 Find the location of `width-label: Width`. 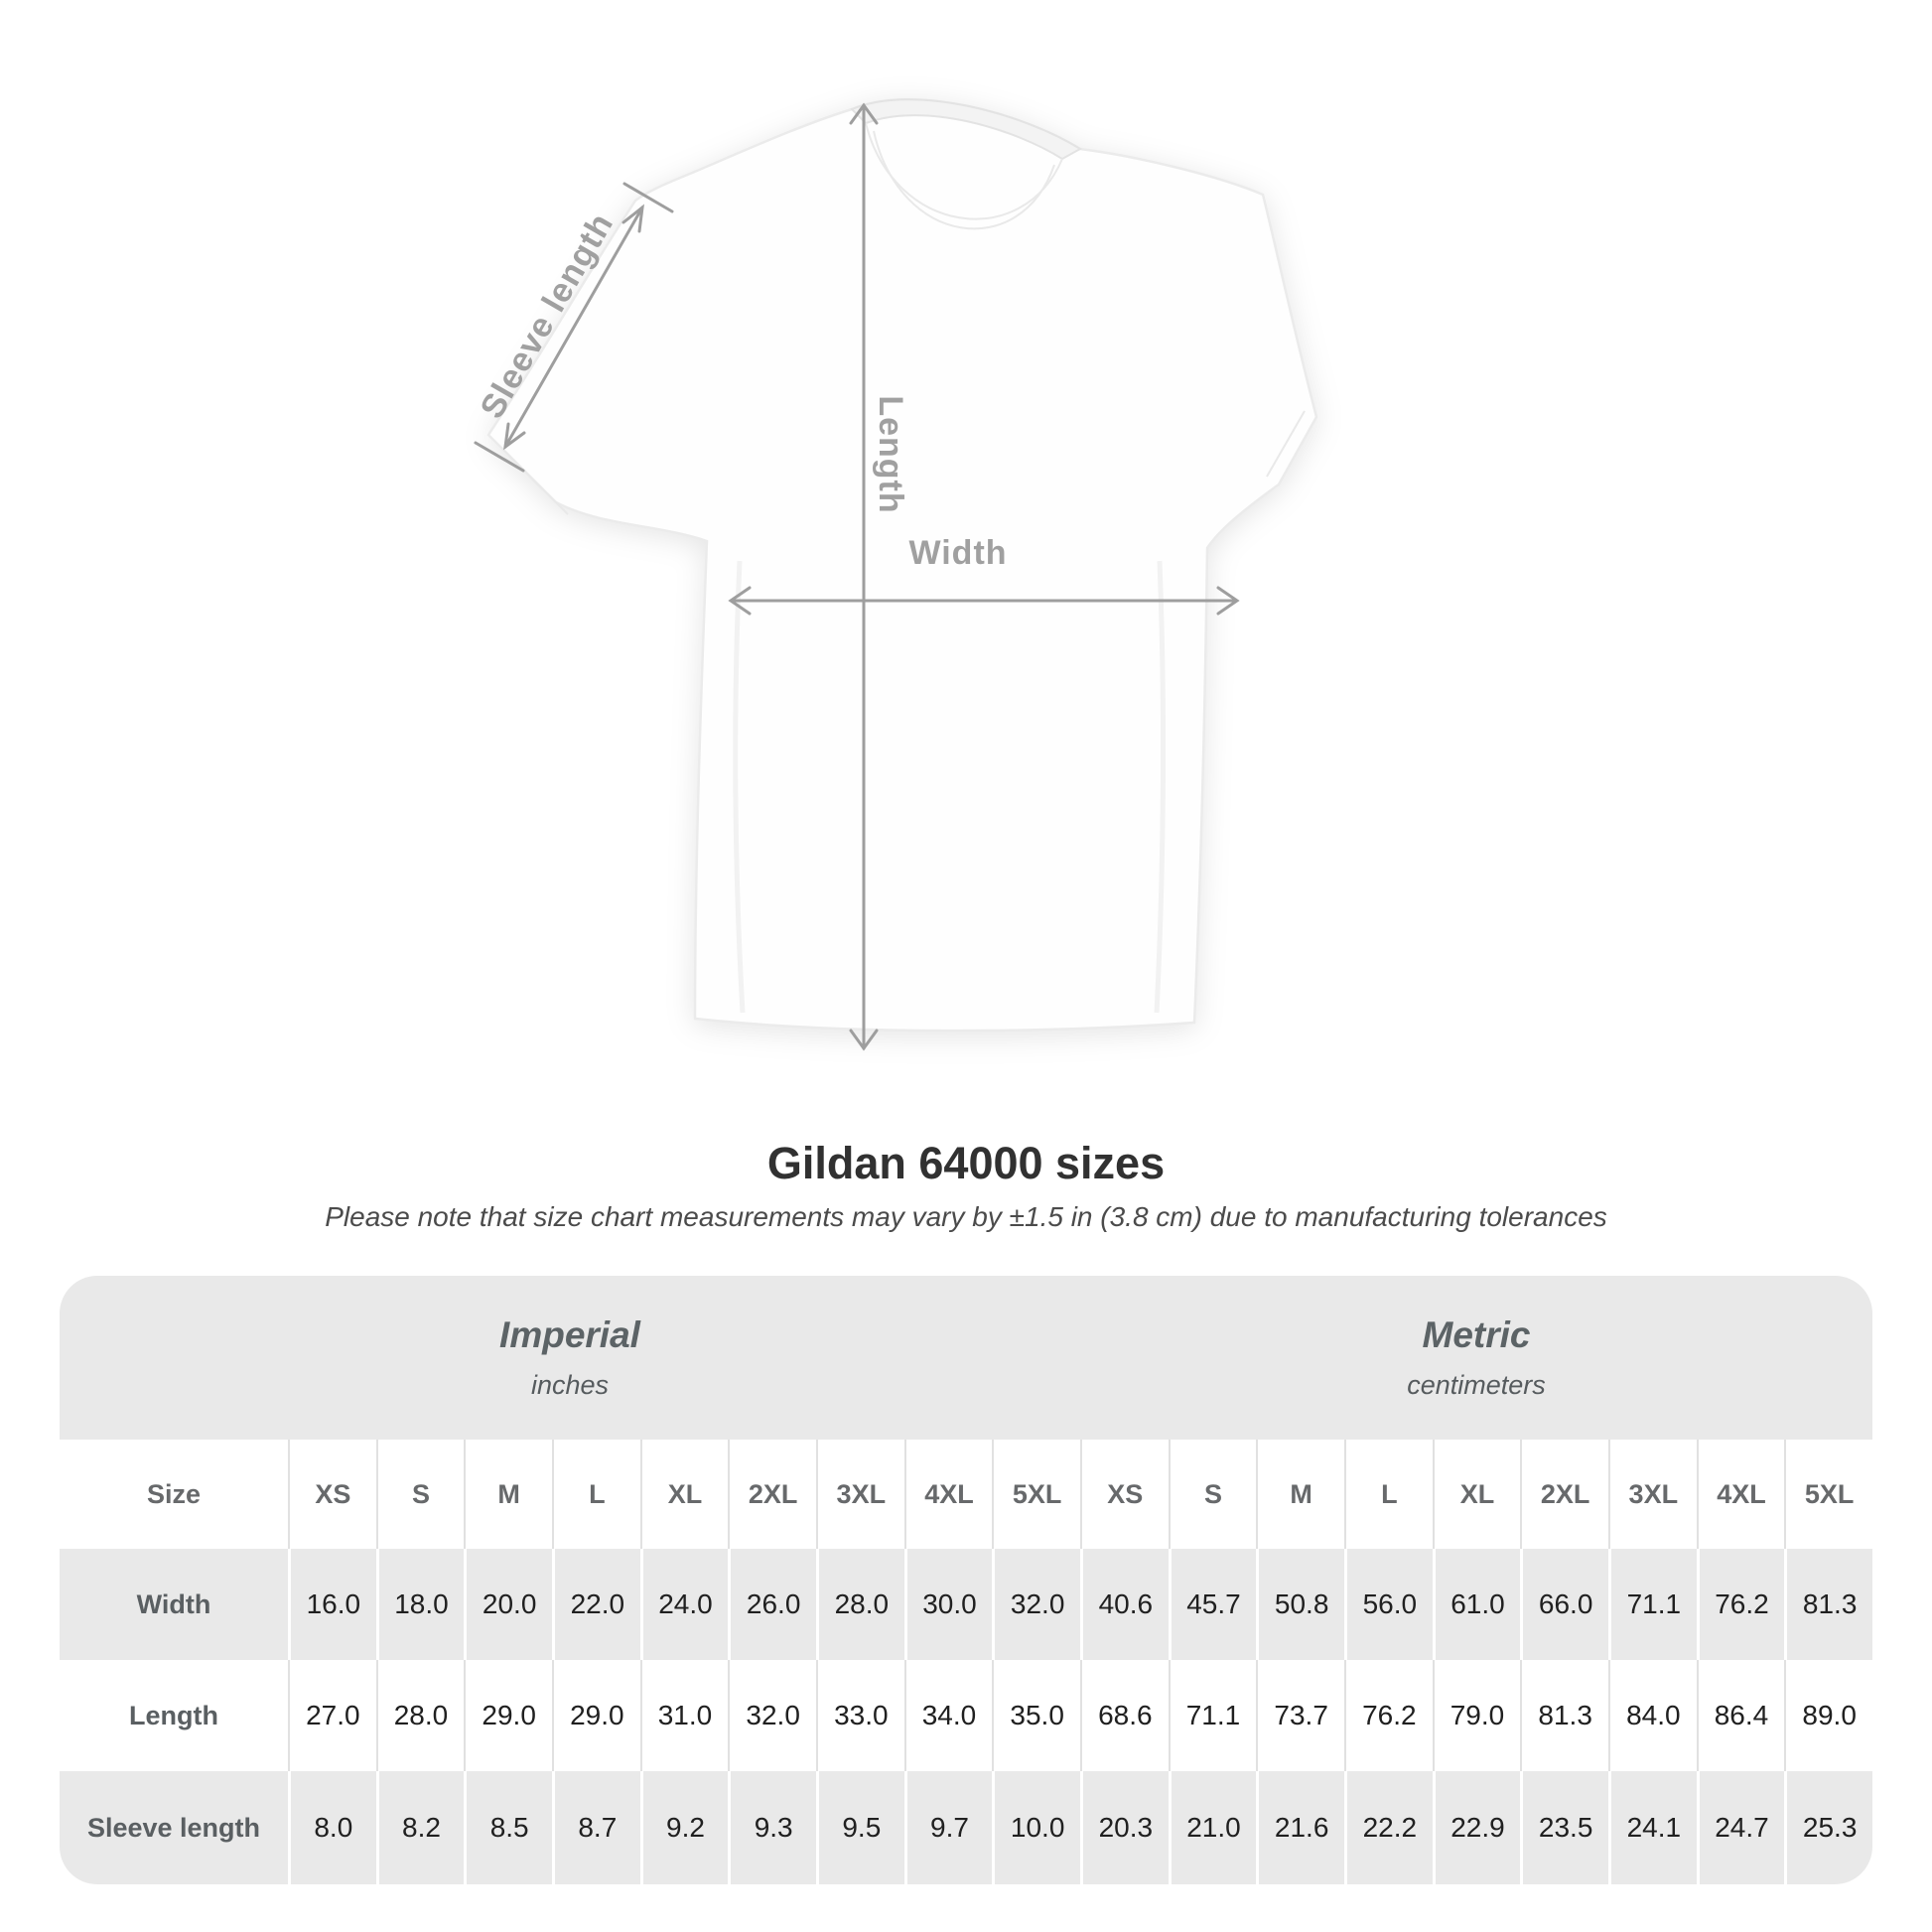

width-label: Width is located at coordinates (958, 553).